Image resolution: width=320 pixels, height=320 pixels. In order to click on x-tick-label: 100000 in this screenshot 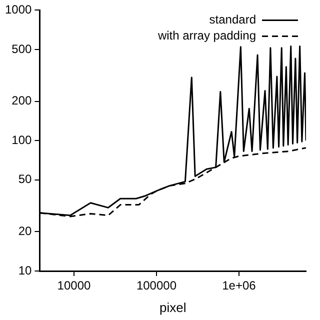, I will do `click(156, 285)`.